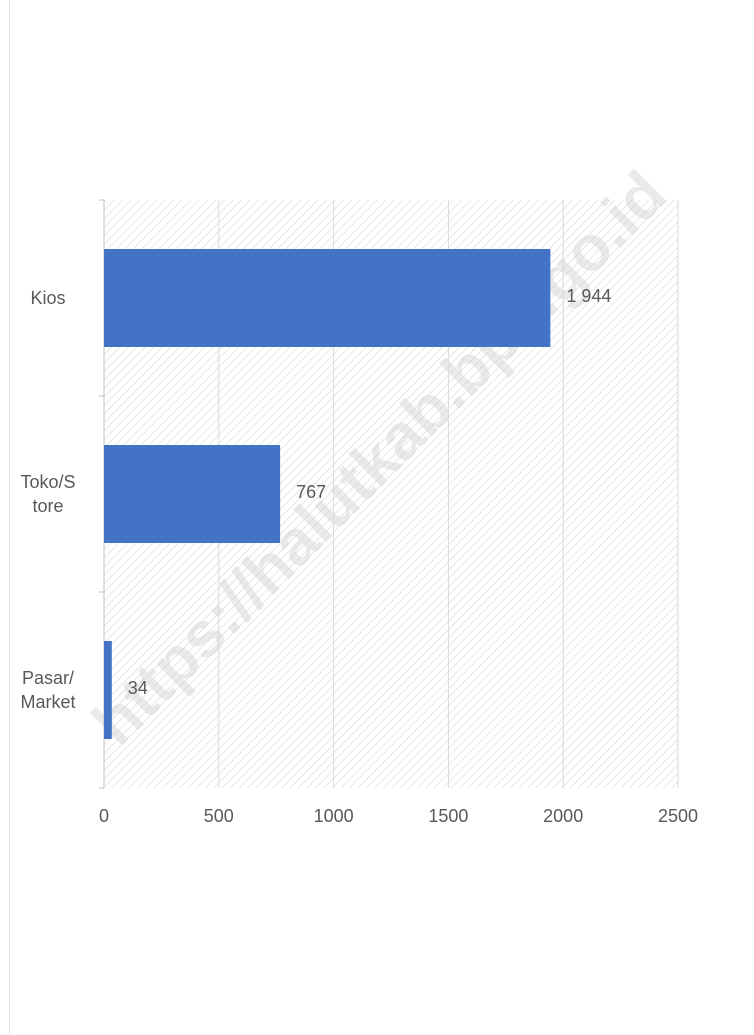 Image resolution: width=754 pixels, height=1035 pixels. Describe the element at coordinates (563, 816) in the screenshot. I see `x-tick-label: 2000` at that location.